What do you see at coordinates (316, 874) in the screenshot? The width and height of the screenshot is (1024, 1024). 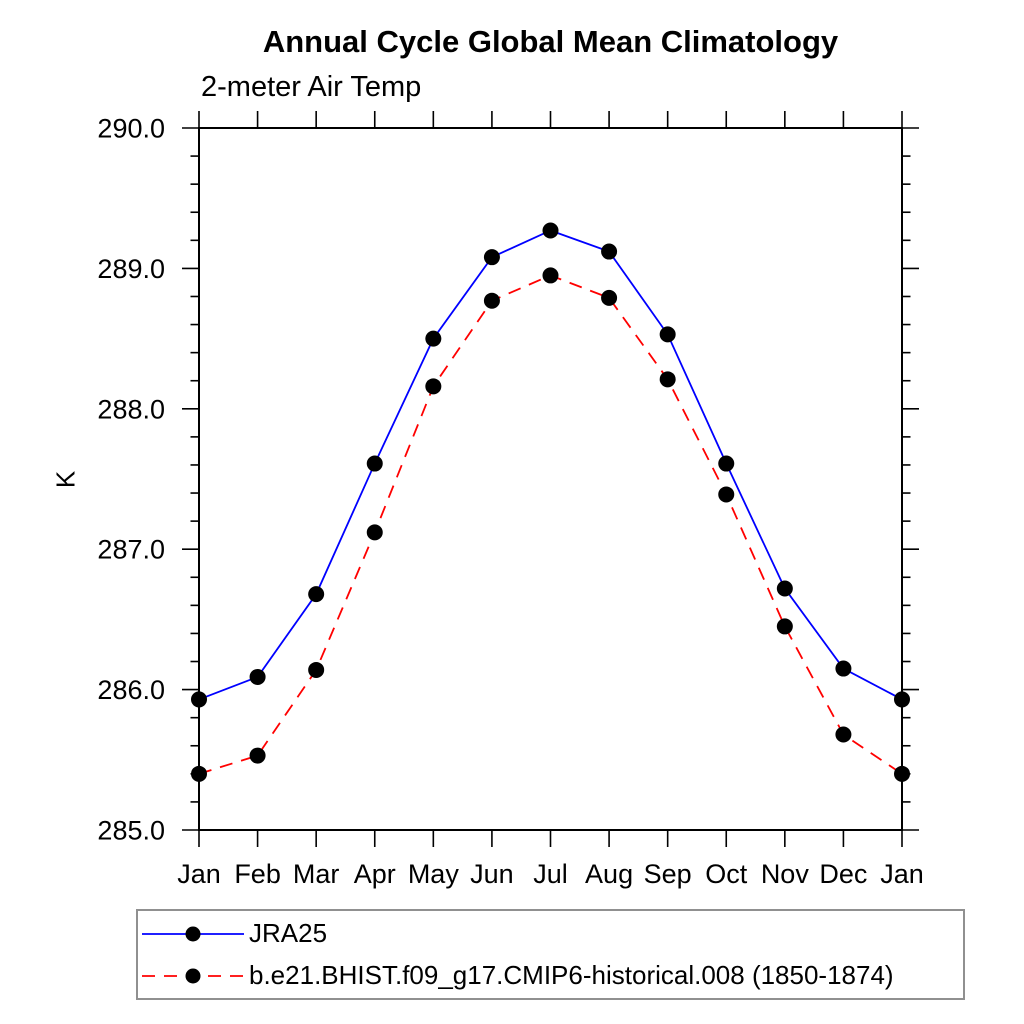 I see `x-tick-label: Mar` at bounding box center [316, 874].